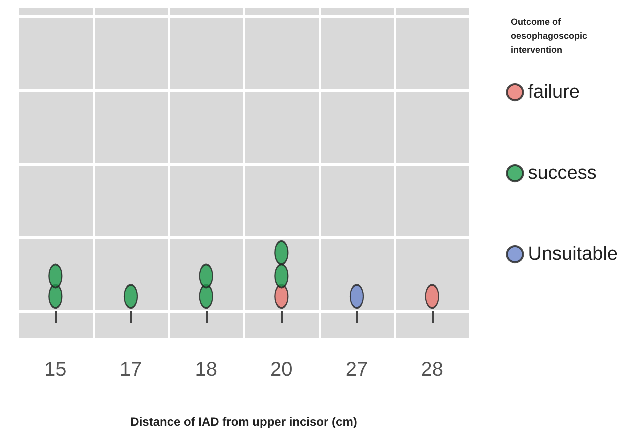 This screenshot has width=639, height=446. I want to click on legend-title: Outcome of oesophagoscopic intervention, so click(550, 36).